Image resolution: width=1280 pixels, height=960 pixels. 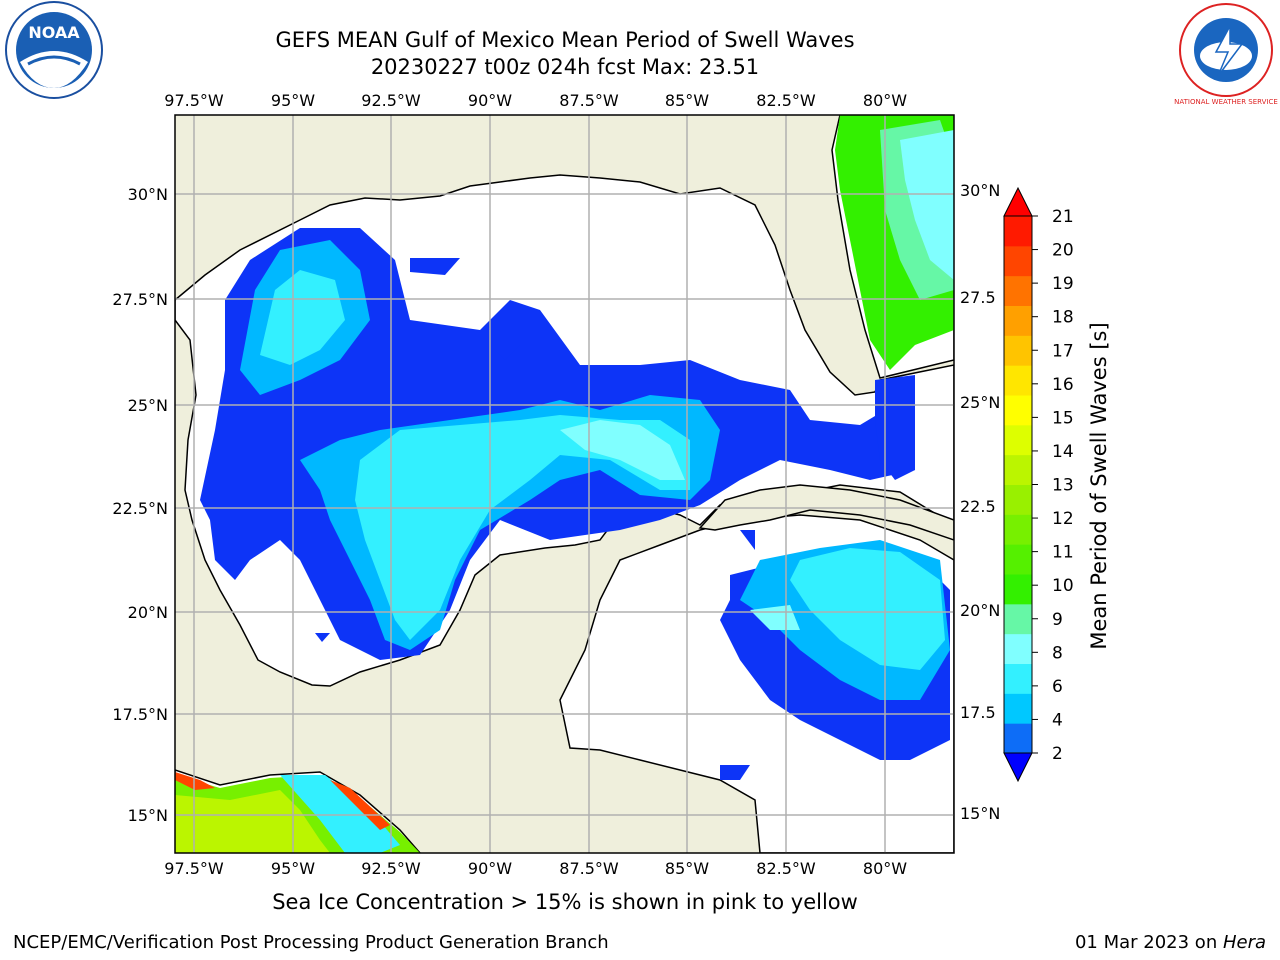 What do you see at coordinates (978, 712) in the screenshot?
I see `lat-label: 17.5` at bounding box center [978, 712].